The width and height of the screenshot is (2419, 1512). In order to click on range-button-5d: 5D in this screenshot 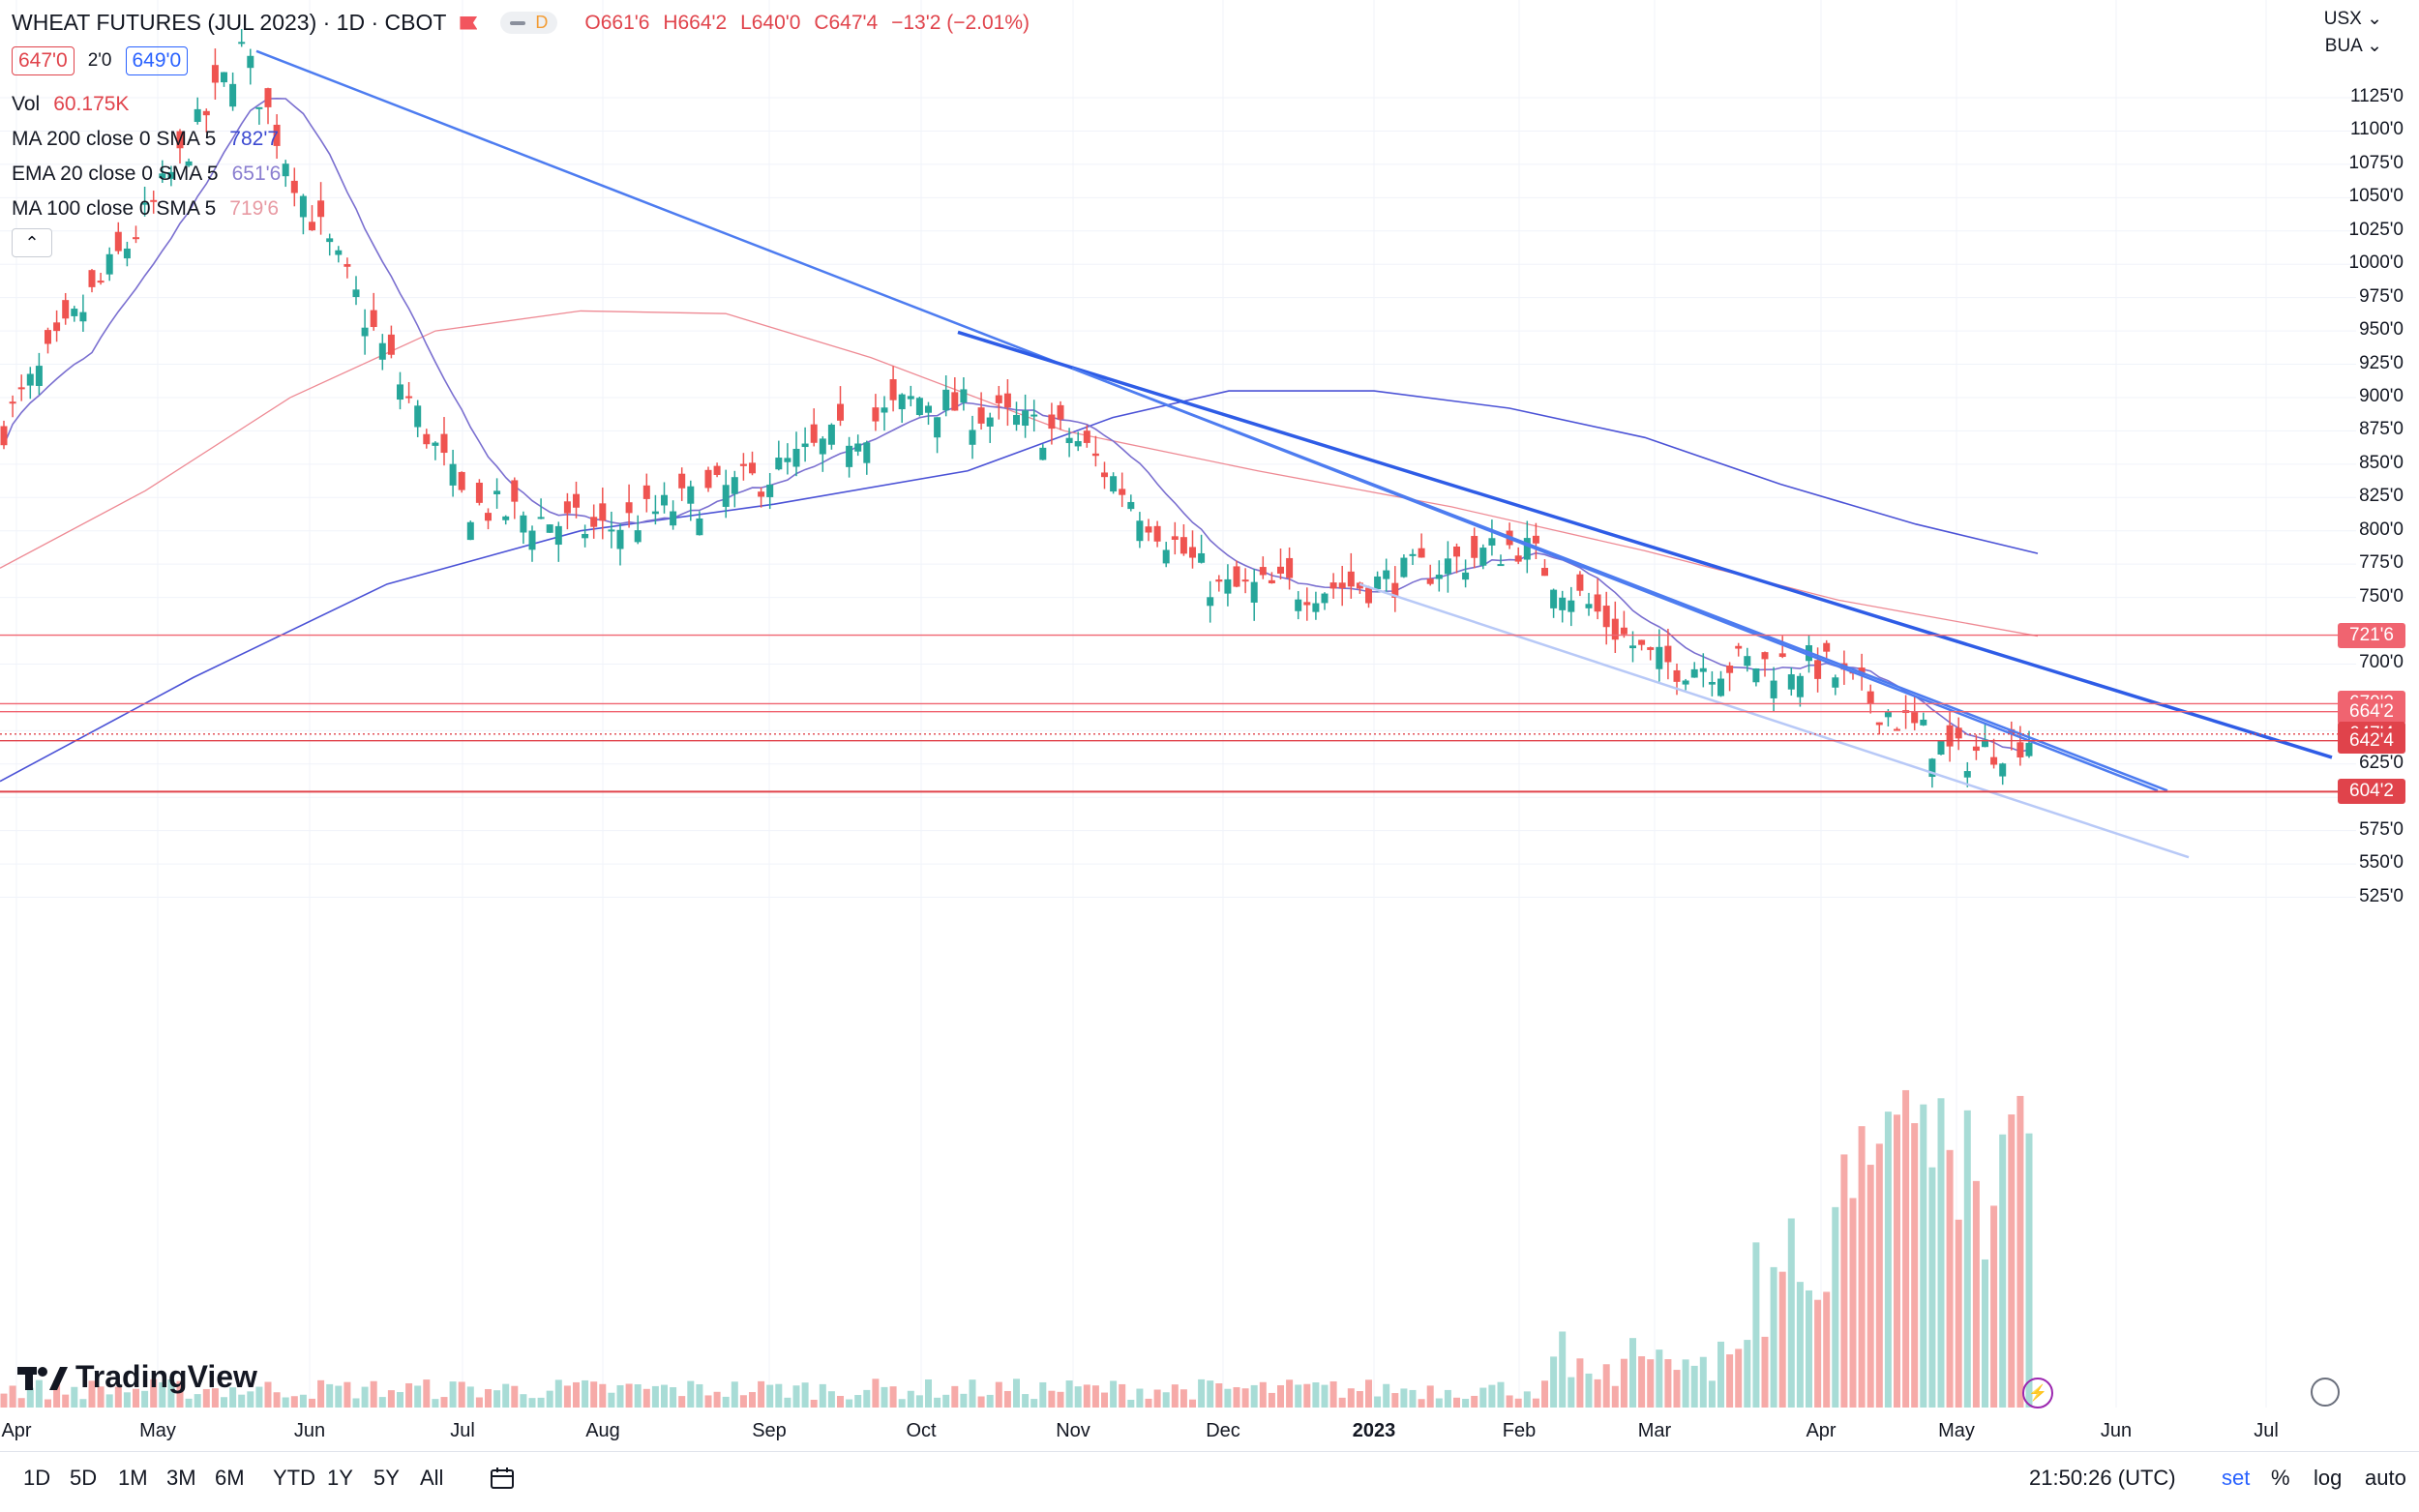, I will do `click(84, 1478)`.